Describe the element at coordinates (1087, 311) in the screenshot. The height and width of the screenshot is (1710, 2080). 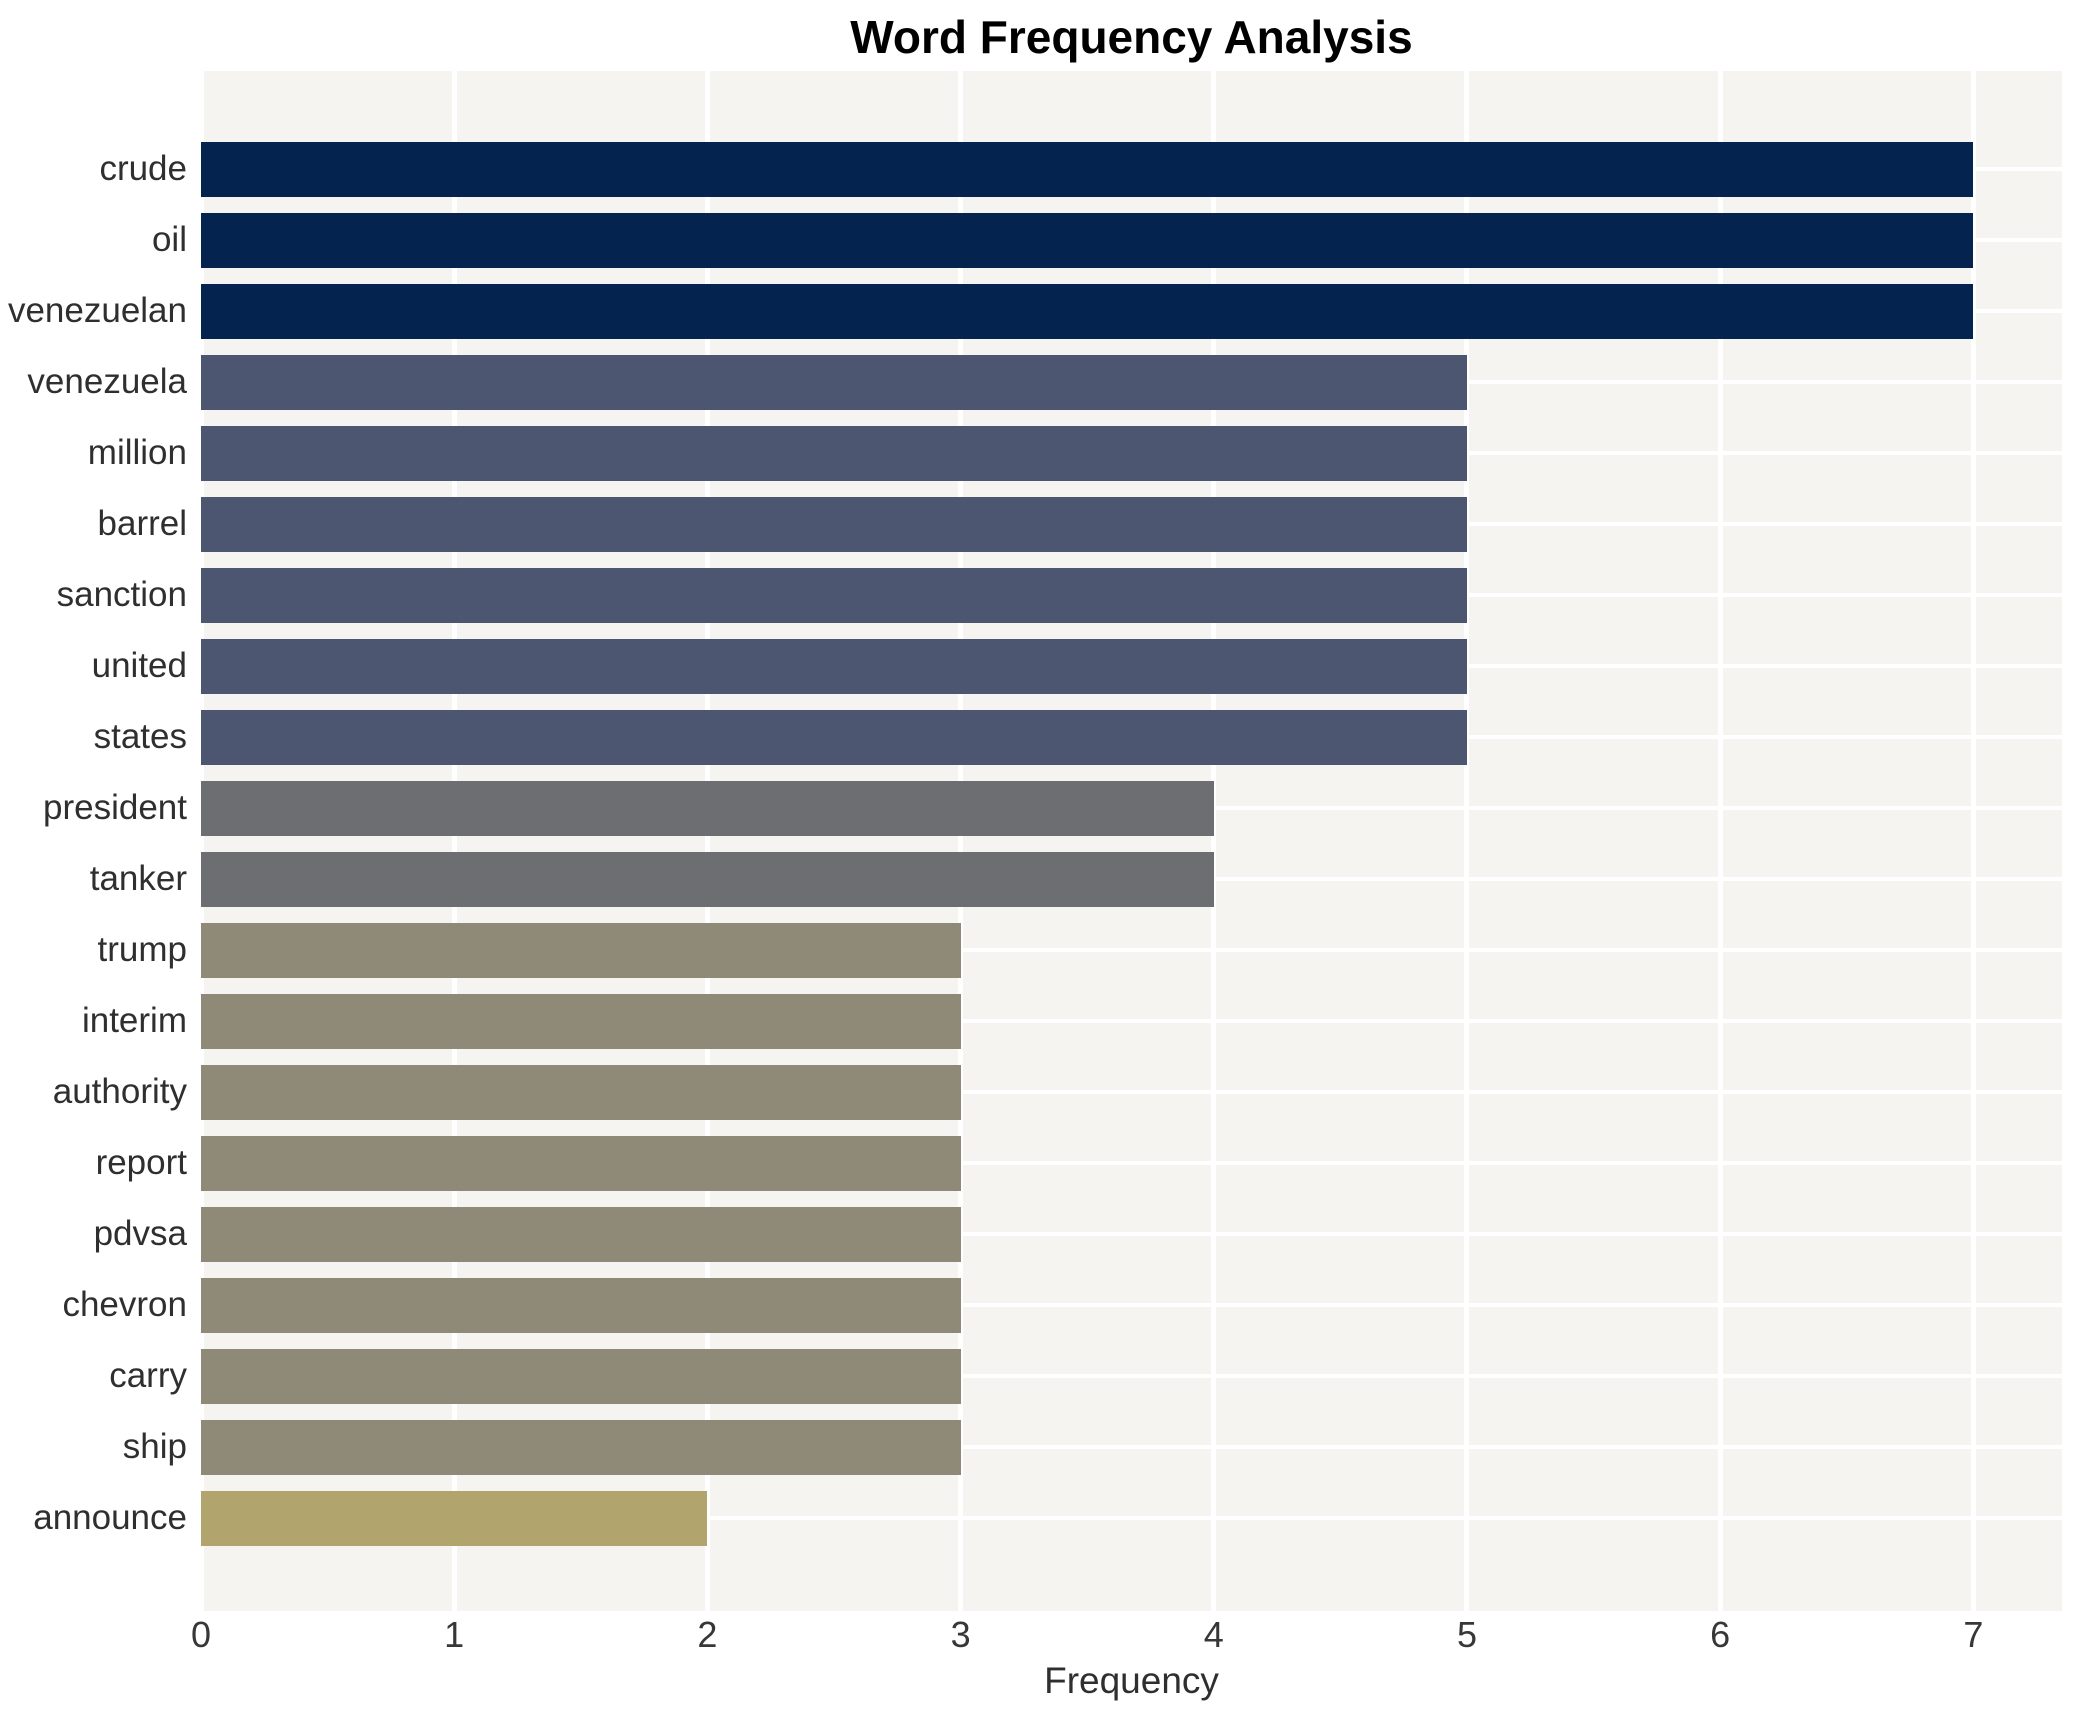
I see `bar-venezuelan` at that location.